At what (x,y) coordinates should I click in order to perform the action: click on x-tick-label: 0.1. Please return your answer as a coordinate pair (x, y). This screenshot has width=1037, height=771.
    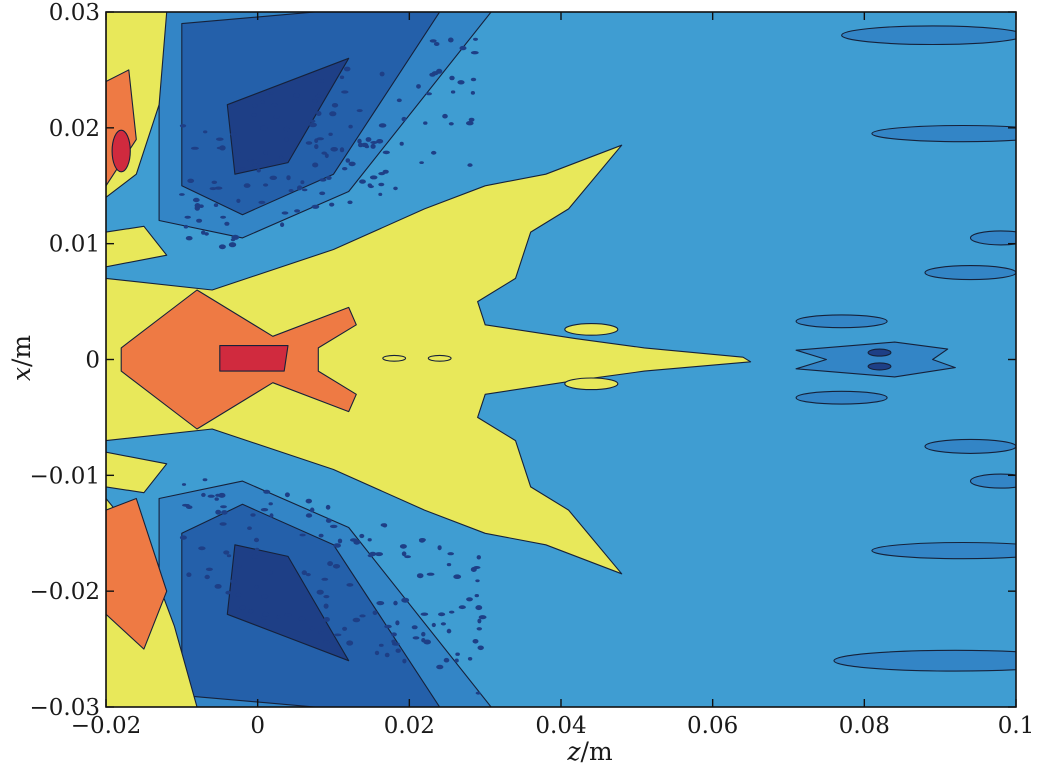
    Looking at the image, I should click on (1016, 726).